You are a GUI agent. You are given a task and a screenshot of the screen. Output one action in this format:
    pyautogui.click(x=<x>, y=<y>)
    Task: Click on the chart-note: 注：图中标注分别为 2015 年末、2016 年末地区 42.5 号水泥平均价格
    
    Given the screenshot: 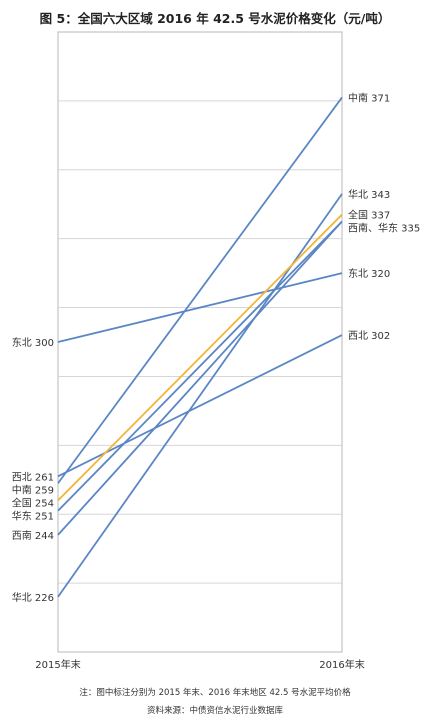 What is the action you would take?
    pyautogui.click(x=215, y=693)
    